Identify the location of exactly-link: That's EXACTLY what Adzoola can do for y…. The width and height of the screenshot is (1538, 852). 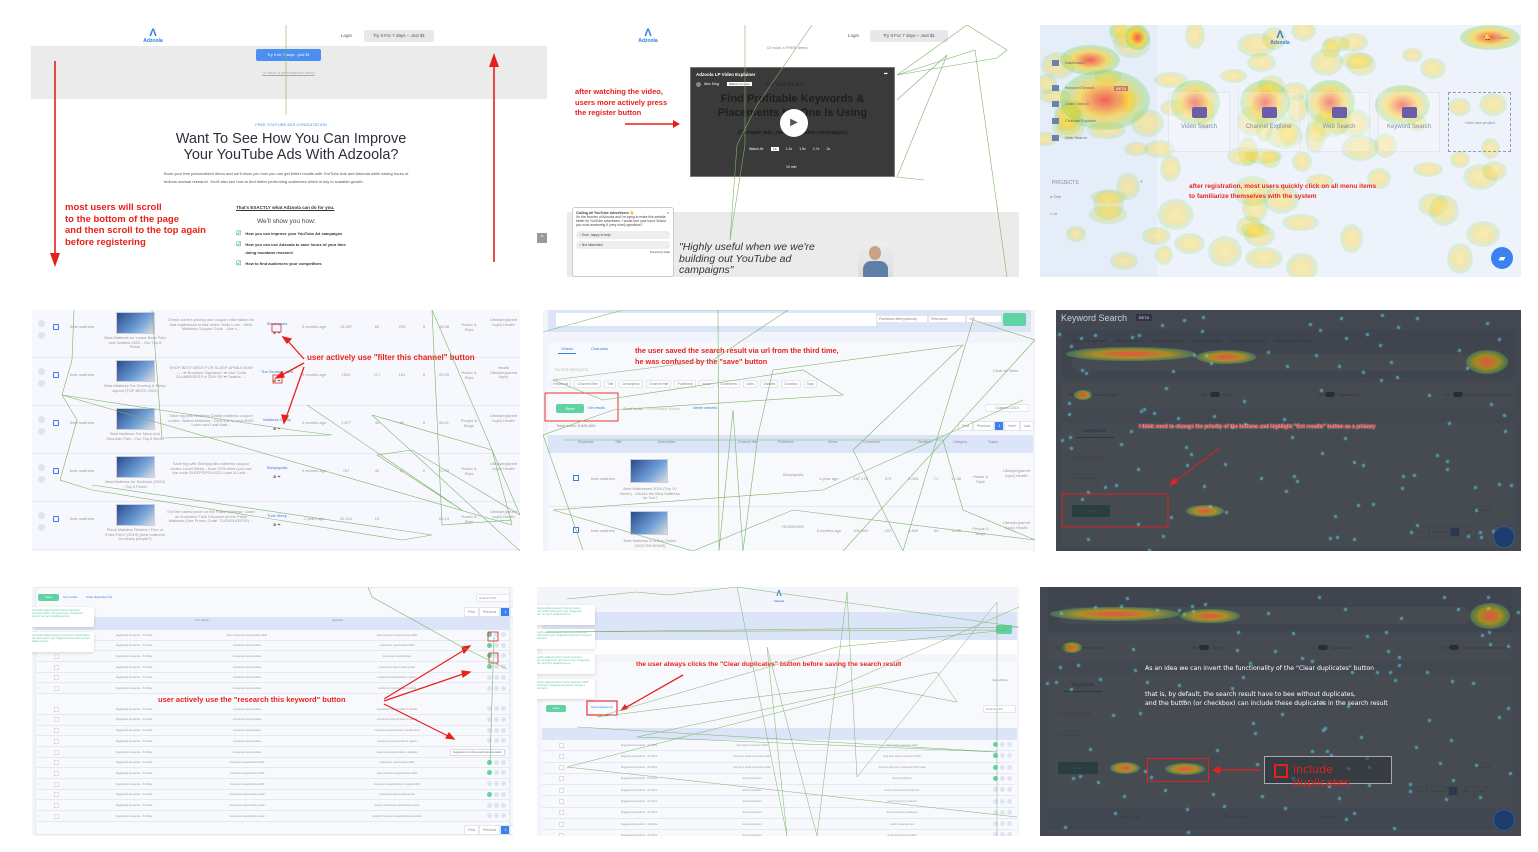
(285, 207).